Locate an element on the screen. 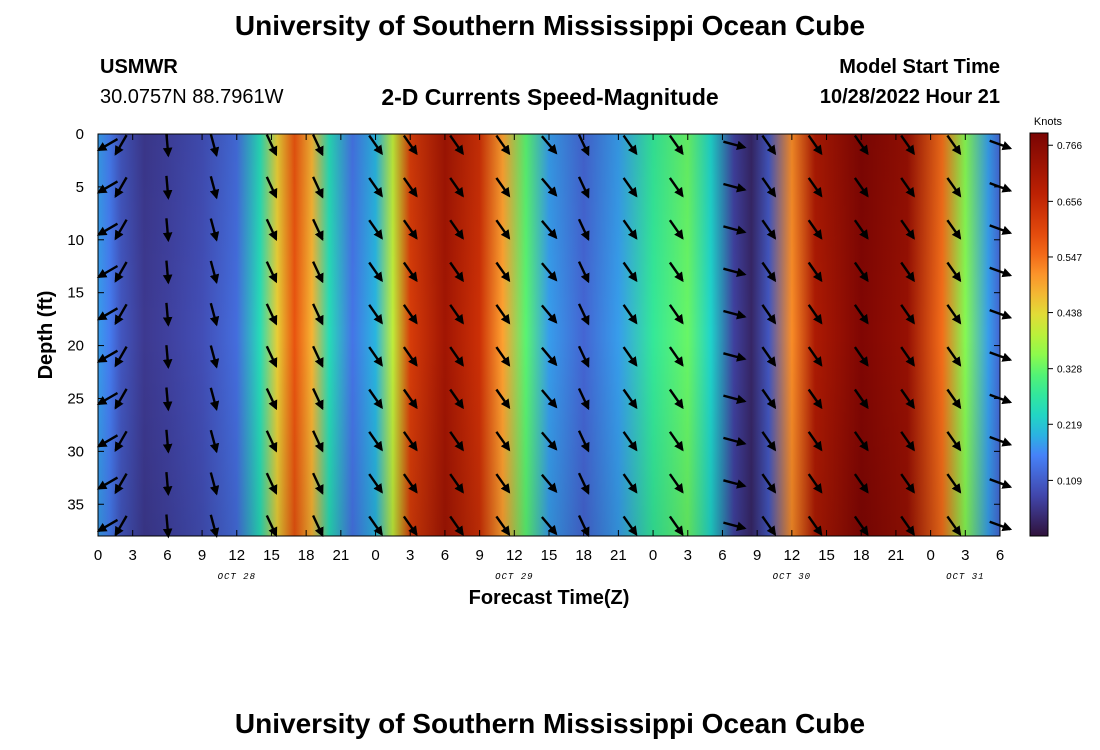  y-tick-label: 20 is located at coordinates (75, 346).